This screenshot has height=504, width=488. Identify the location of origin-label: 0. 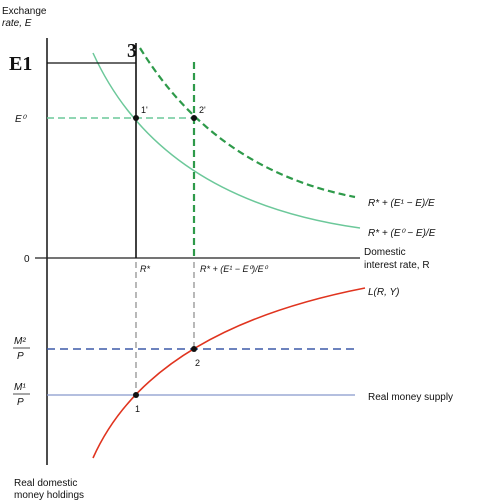
(27, 259).